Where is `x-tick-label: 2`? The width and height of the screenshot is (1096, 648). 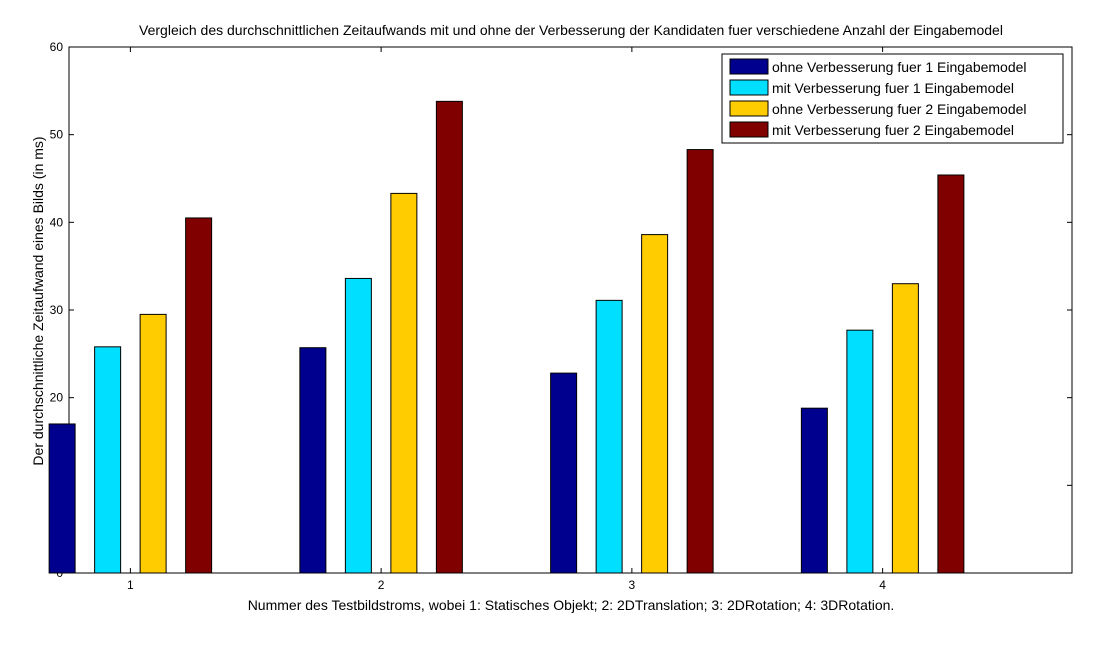
x-tick-label: 2 is located at coordinates (381, 585).